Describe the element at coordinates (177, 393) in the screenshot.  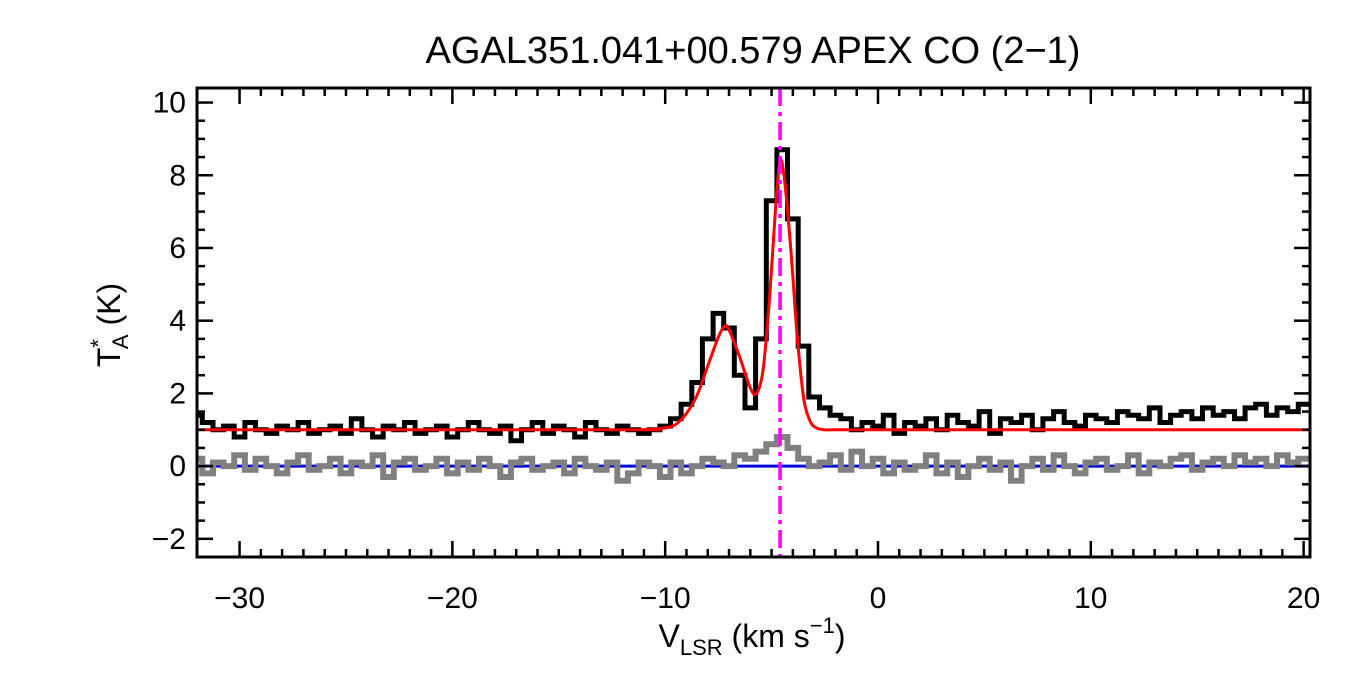
I see `y-tick-label: 2` at that location.